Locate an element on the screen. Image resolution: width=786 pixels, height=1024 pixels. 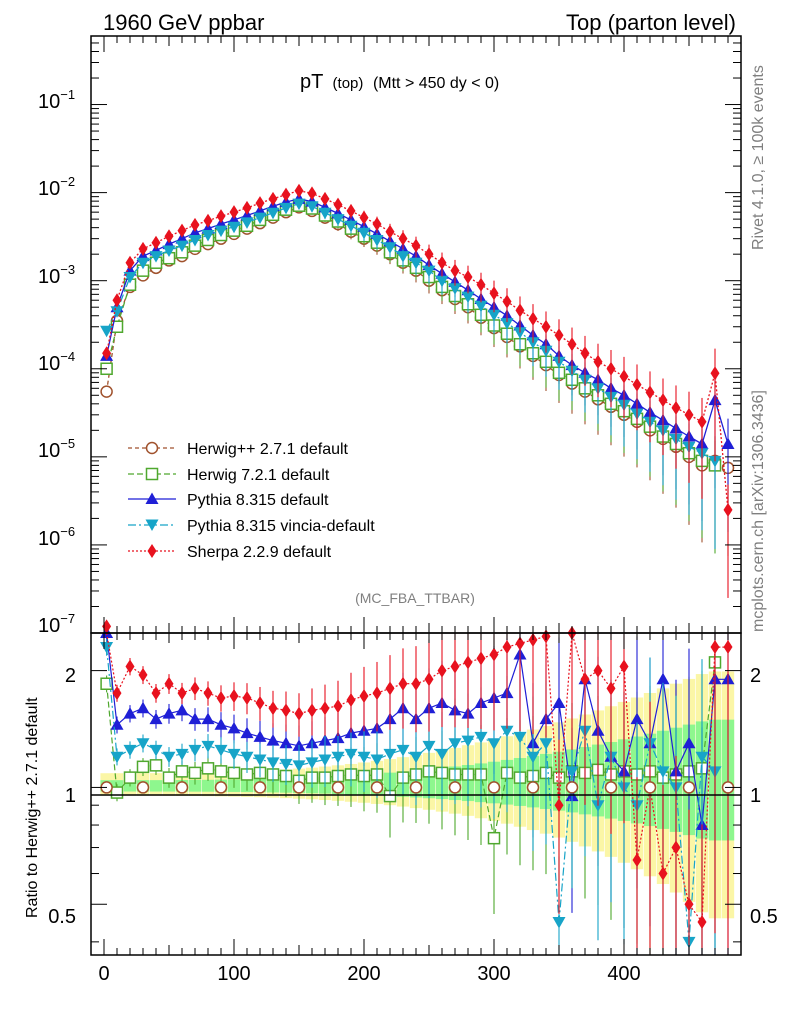
y-tick-exp-4: −4 is located at coordinates (67, 356).